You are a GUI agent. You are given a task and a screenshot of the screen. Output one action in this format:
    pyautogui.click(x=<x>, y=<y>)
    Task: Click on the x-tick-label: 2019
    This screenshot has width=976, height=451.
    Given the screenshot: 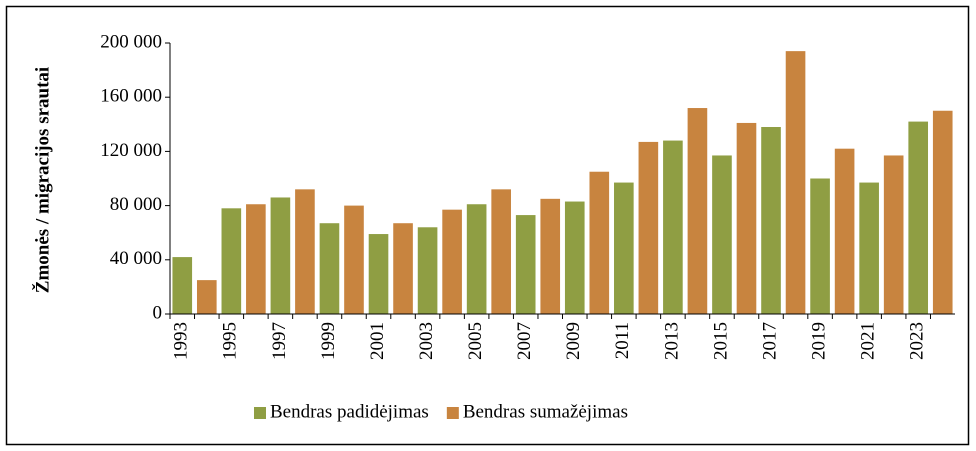 What is the action you would take?
    pyautogui.click(x=818, y=341)
    